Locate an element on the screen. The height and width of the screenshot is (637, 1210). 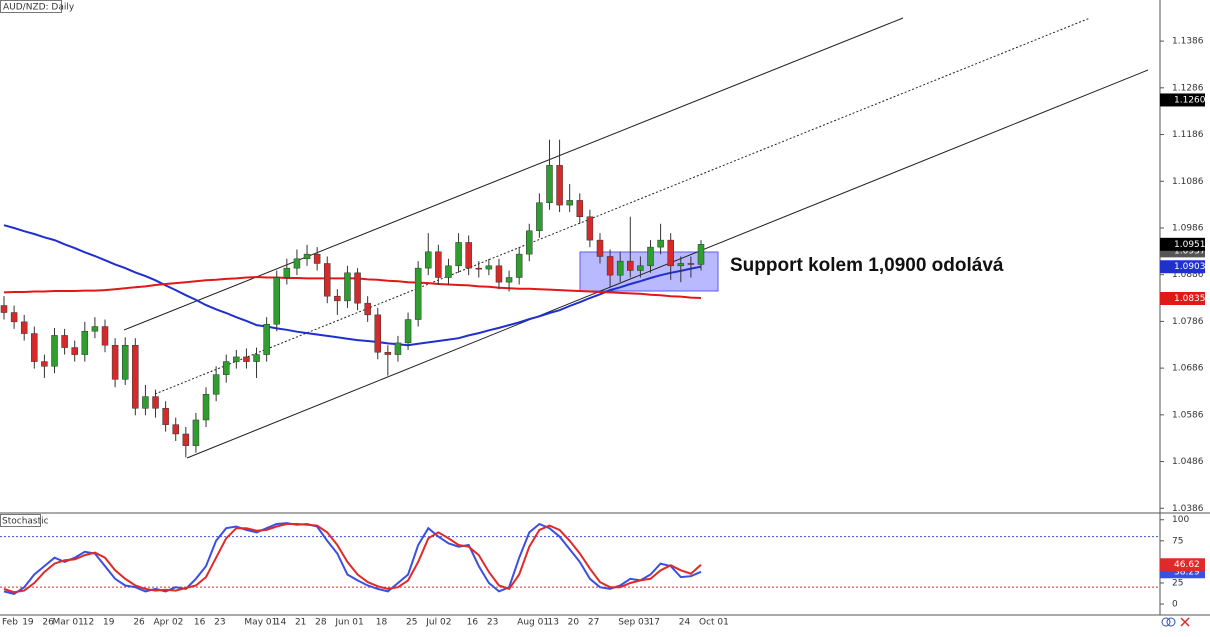
price-label: 1.0951 is located at coordinates (1190, 245).